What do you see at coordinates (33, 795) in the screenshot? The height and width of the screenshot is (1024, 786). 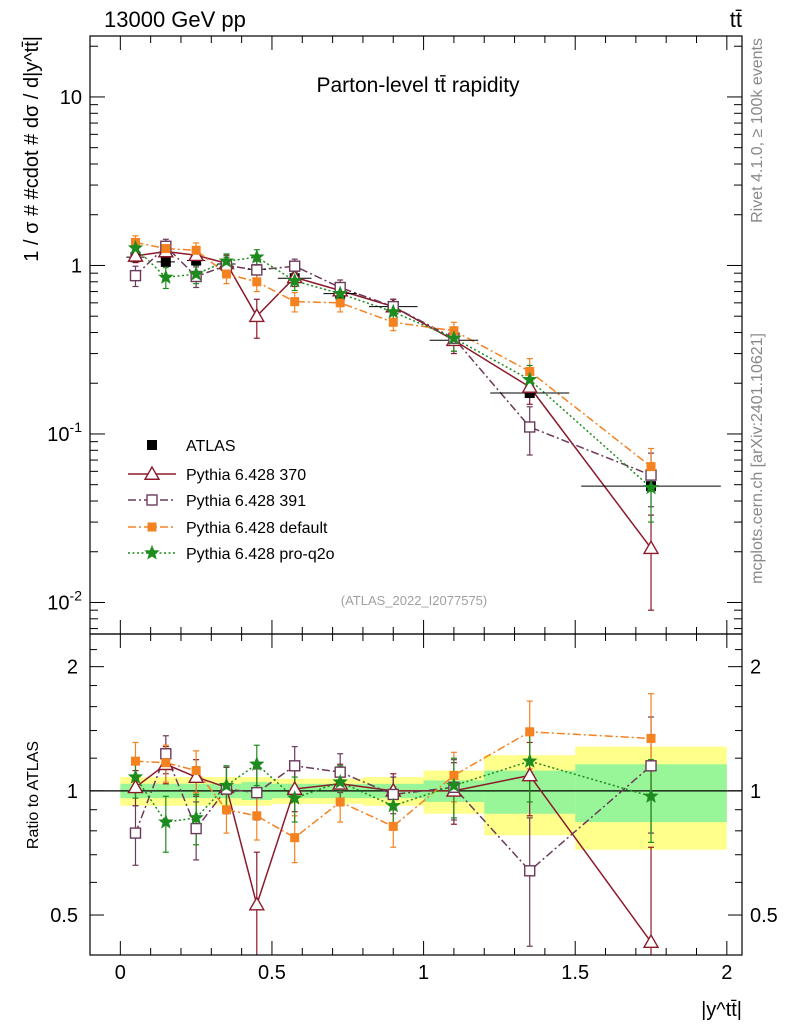 I see `ratio-axis-label: Ratio to ATLAS` at bounding box center [33, 795].